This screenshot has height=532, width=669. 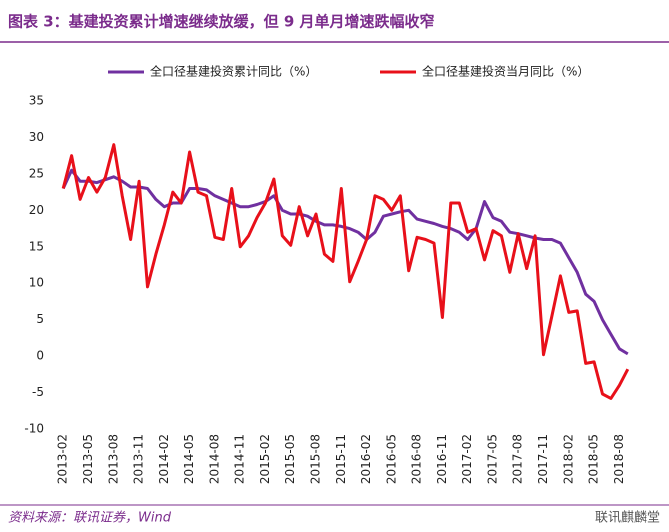 I want to click on x-tick-label: 2016-05, so click(x=391, y=459).